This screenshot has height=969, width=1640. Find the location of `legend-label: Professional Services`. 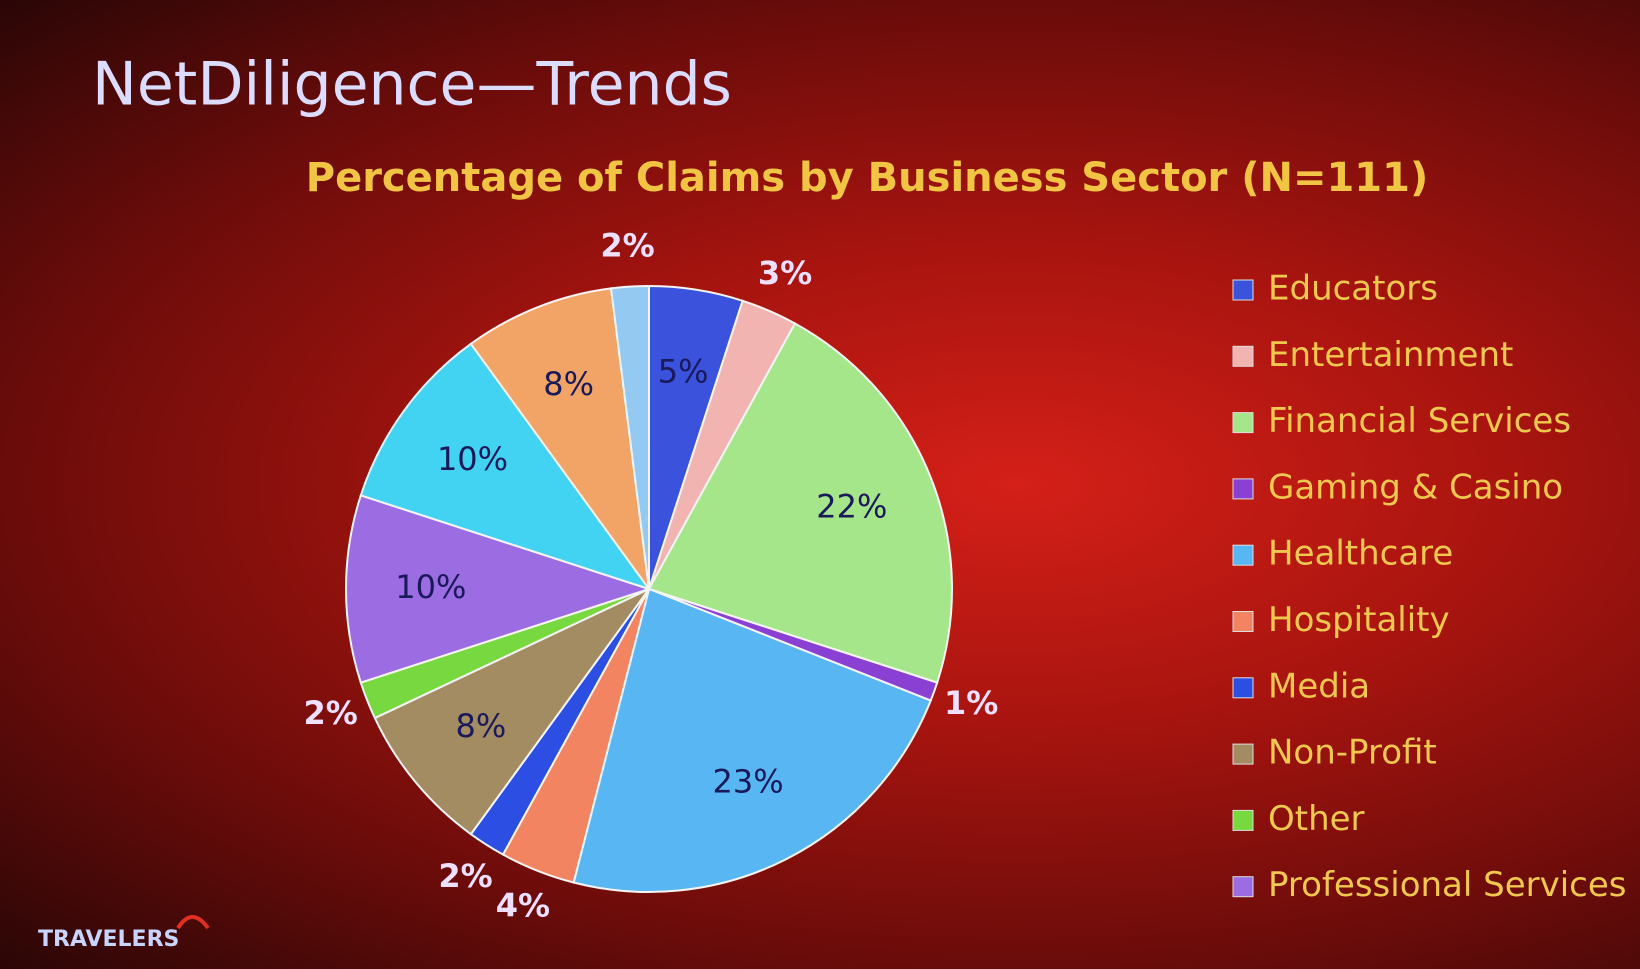

legend-label: Professional Services is located at coordinates (1447, 885).